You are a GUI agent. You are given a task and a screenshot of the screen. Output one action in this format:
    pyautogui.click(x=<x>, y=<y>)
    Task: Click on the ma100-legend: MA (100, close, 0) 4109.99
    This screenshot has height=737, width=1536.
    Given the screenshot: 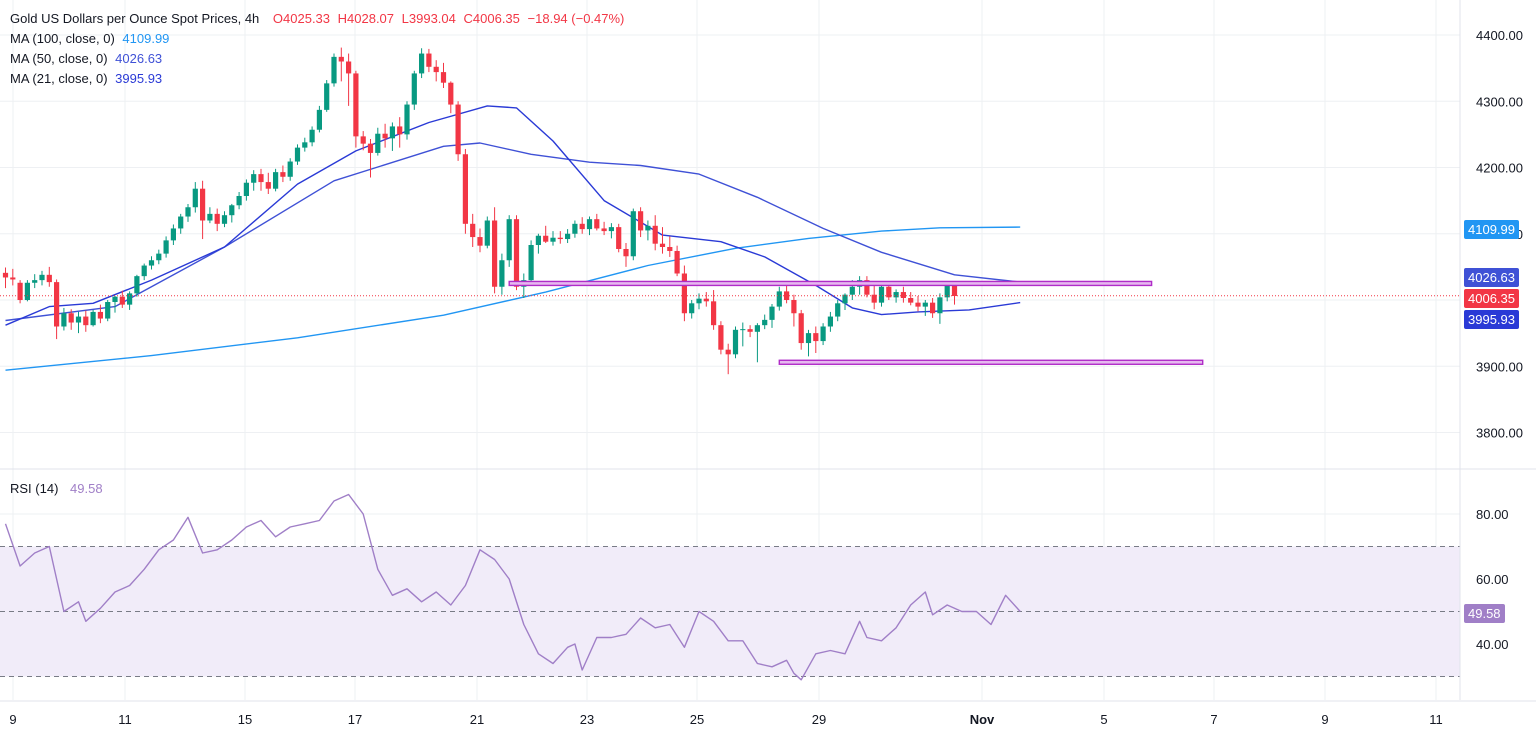 What is the action you would take?
    pyautogui.click(x=91, y=38)
    